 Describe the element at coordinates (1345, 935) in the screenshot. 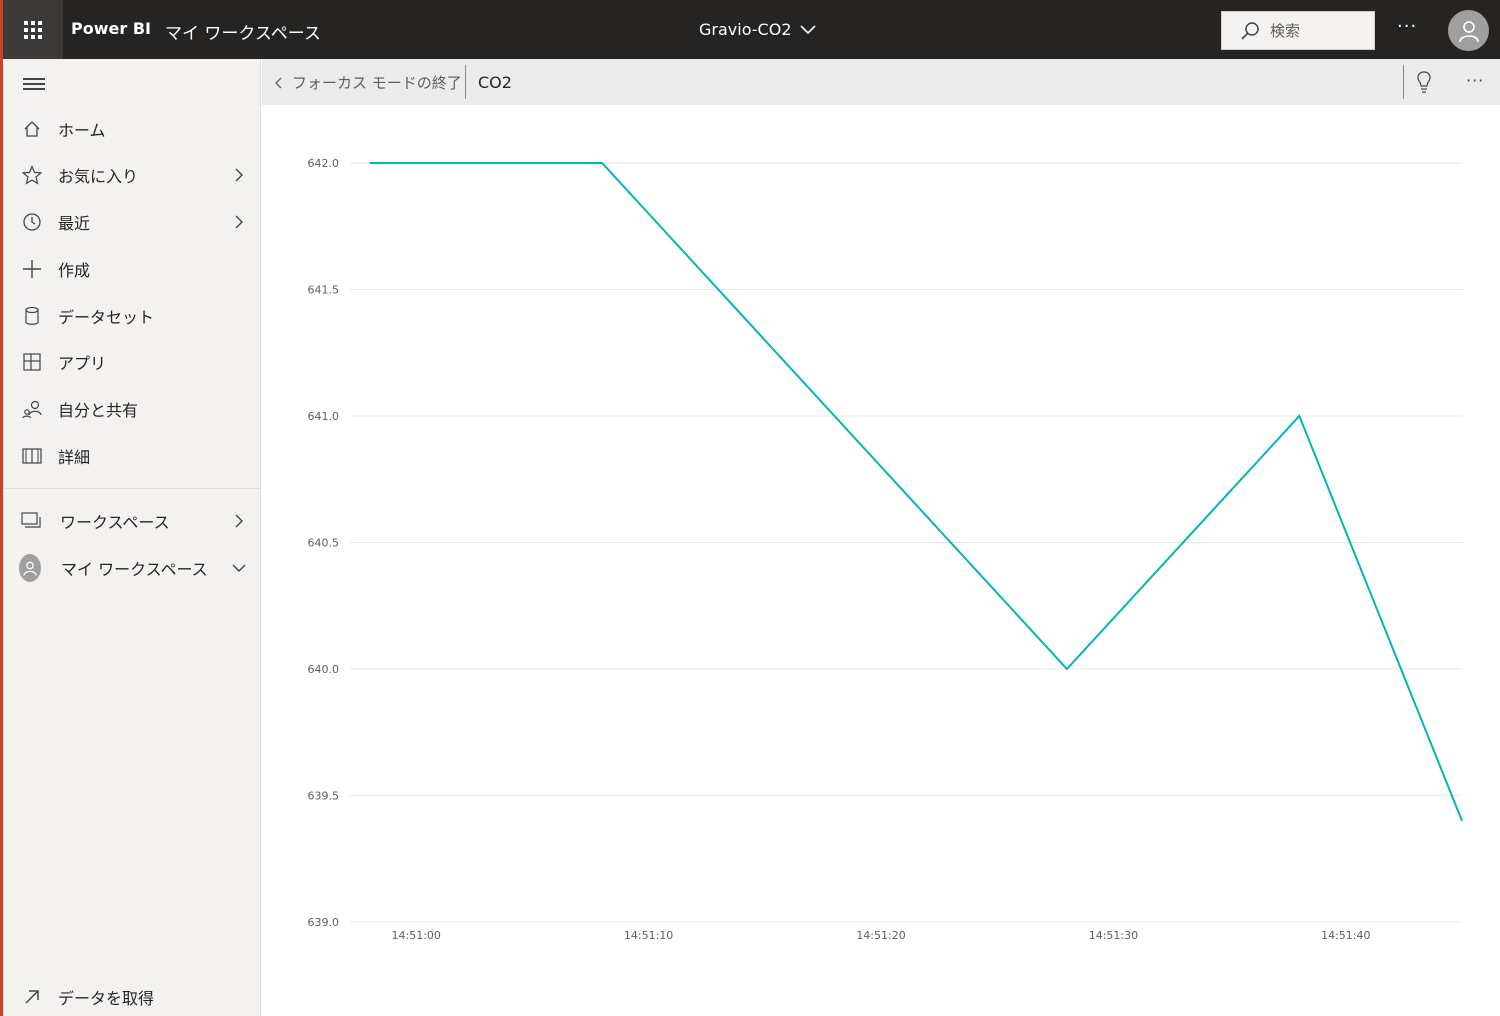

I see `x-tick-label: 14:51:40` at that location.